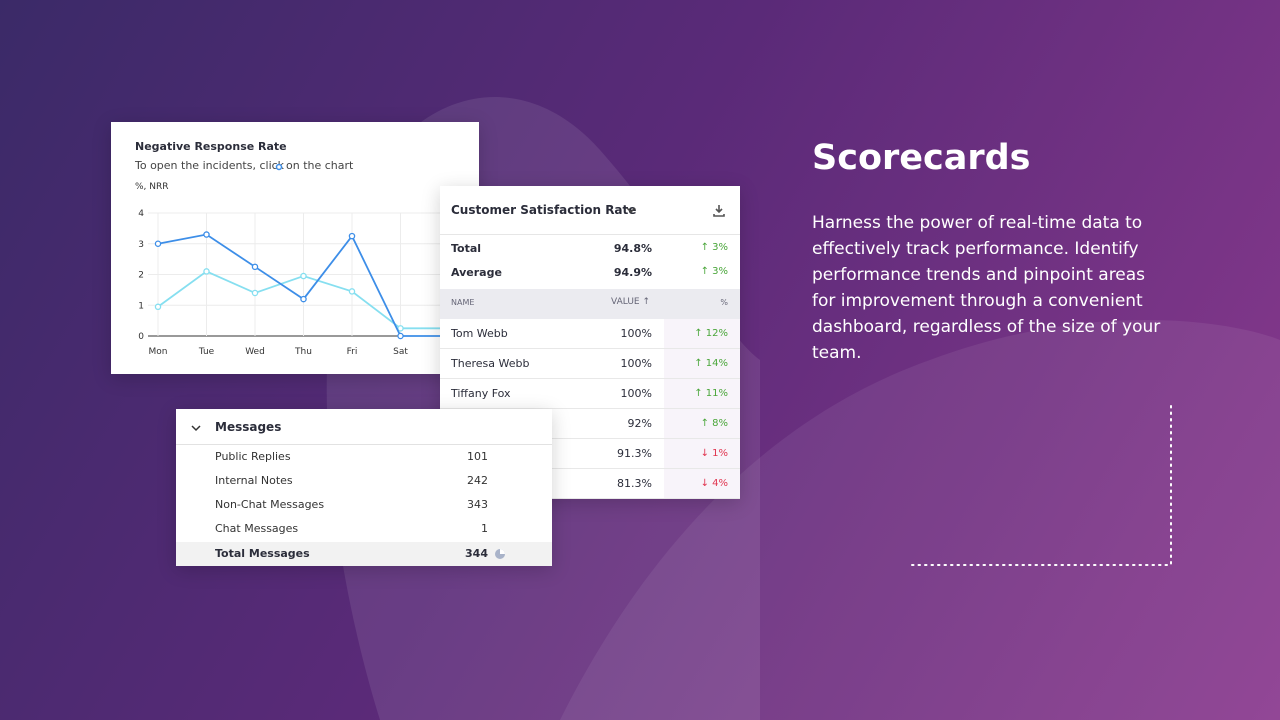  What do you see at coordinates (724, 302) in the screenshot?
I see `column-header: %` at bounding box center [724, 302].